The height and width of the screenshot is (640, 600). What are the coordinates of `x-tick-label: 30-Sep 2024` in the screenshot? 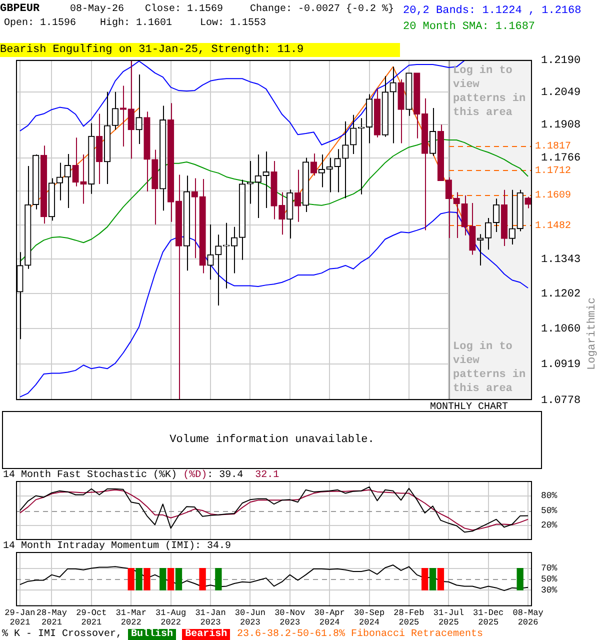 It's located at (369, 618).